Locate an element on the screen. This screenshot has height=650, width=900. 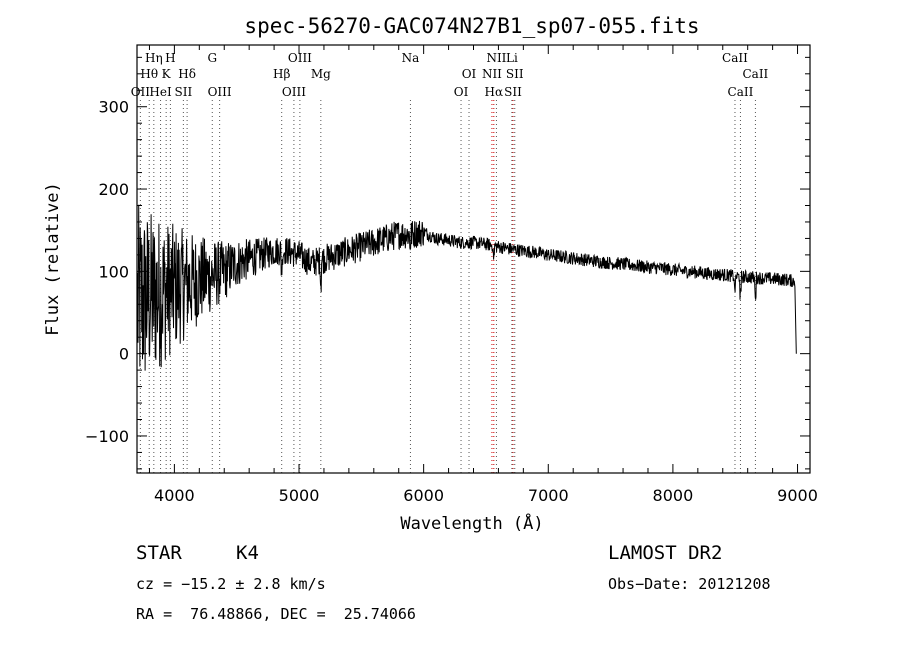
spectral-line-label: Na is located at coordinates (411, 58).